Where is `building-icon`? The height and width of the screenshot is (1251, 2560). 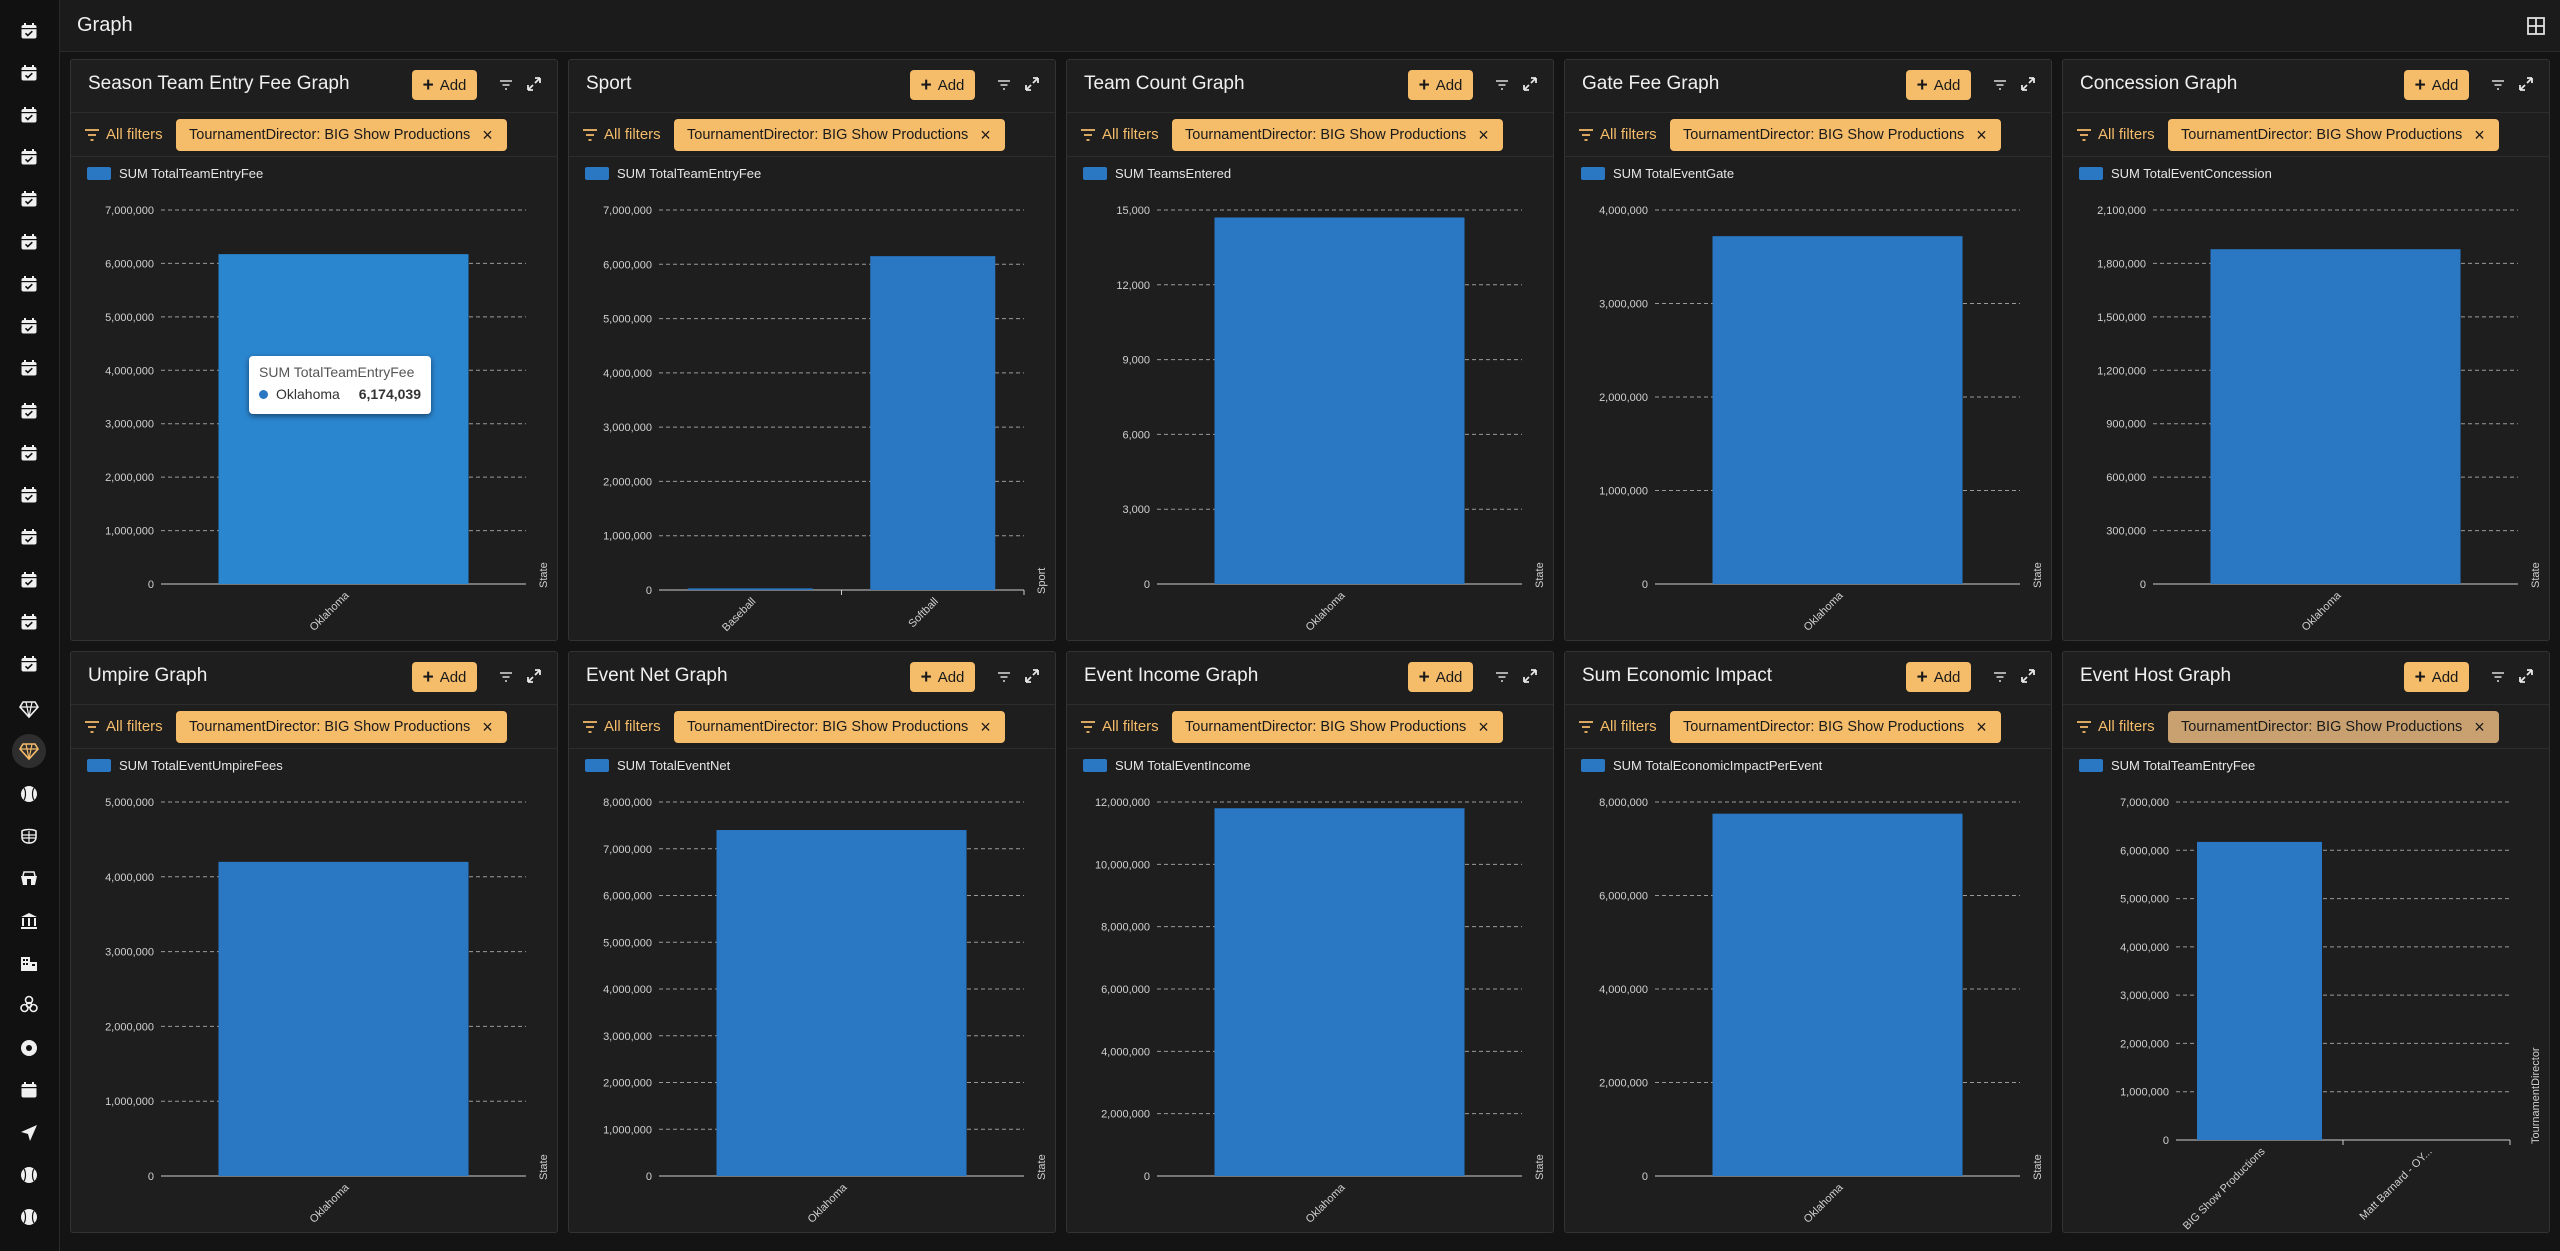
building-icon is located at coordinates (29, 963).